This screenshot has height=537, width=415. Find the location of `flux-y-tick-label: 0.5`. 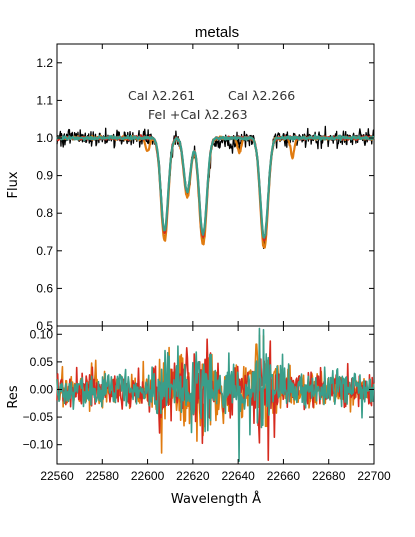

flux-y-tick-label: 0.5 is located at coordinates (44, 326).